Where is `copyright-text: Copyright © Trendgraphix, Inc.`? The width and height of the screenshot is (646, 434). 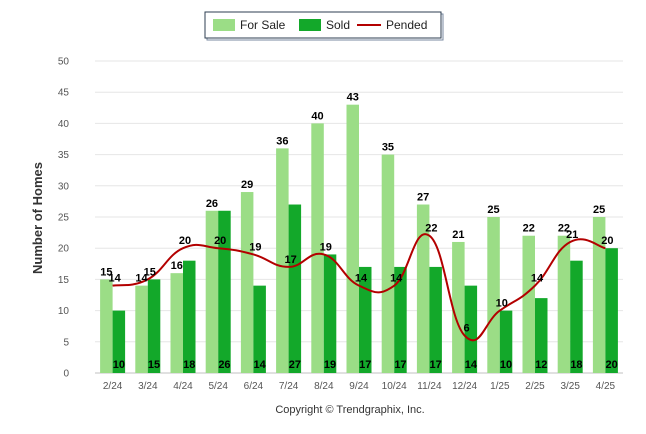 copyright-text: Copyright © Trendgraphix, Inc. is located at coordinates (349, 410).